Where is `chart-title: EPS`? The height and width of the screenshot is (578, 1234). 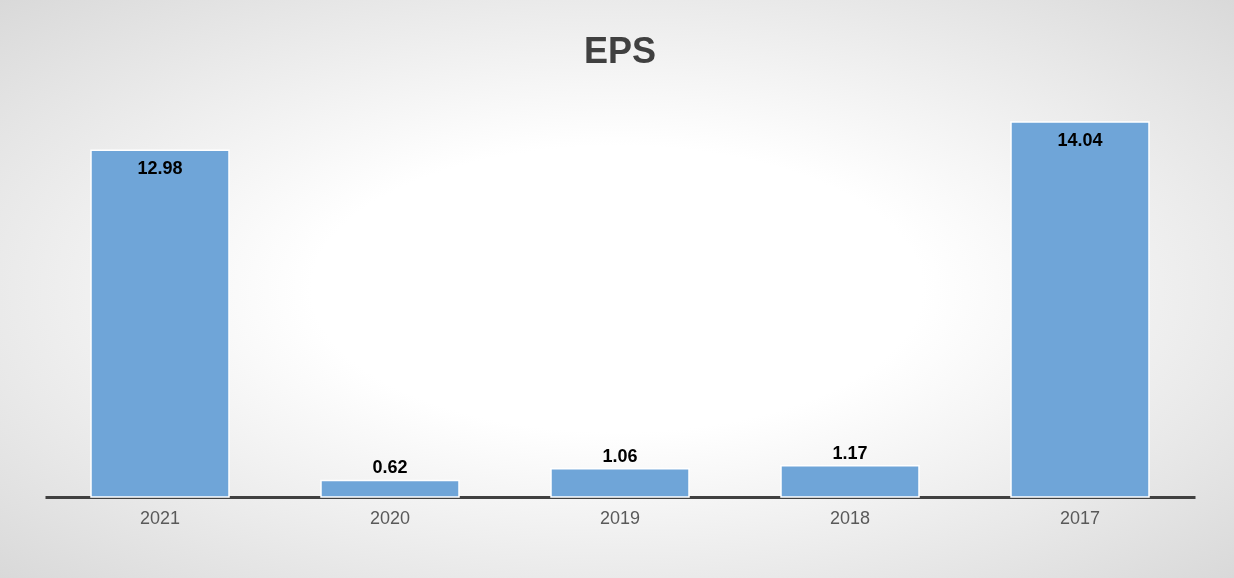
chart-title: EPS is located at coordinates (620, 51).